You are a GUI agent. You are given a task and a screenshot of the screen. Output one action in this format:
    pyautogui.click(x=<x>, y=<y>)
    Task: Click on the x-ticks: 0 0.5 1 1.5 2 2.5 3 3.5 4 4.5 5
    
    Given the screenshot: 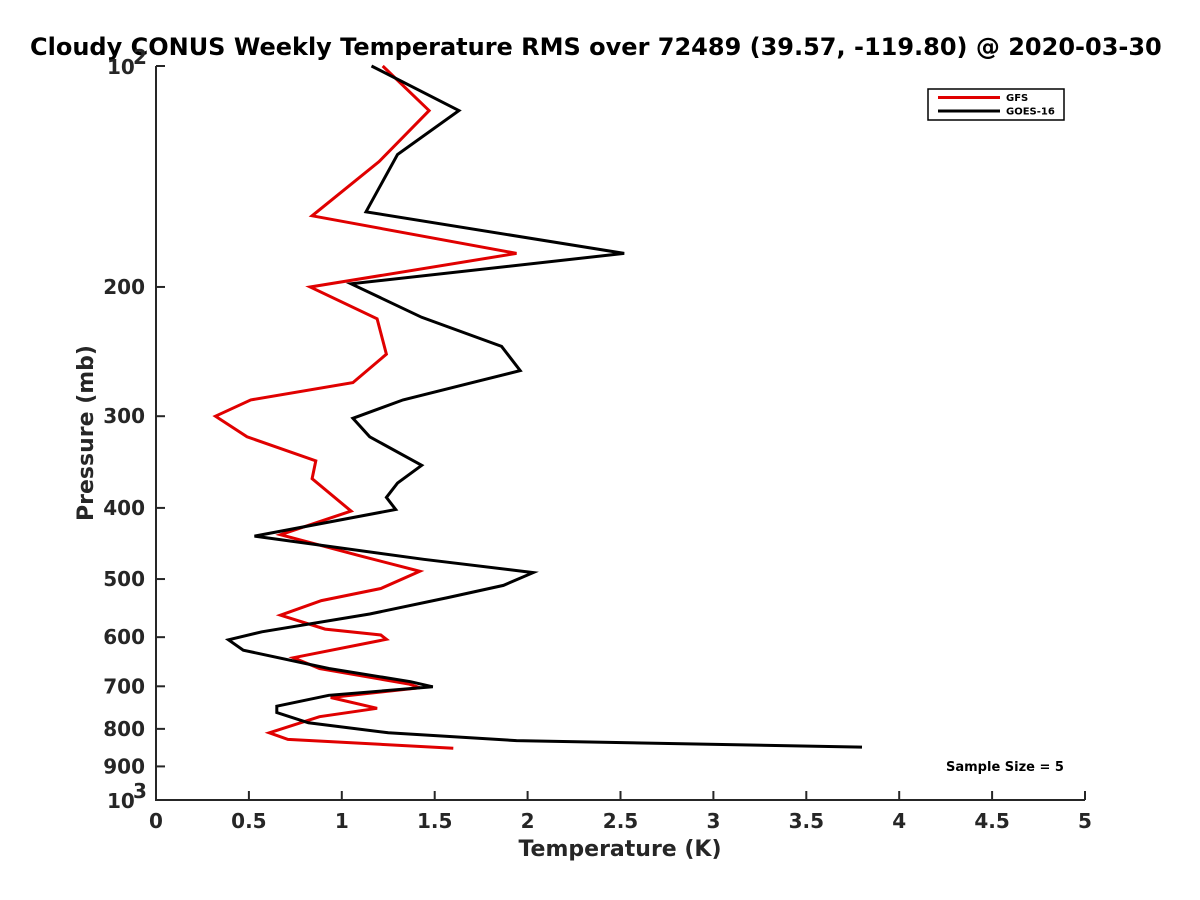 What is the action you would take?
    pyautogui.click(x=620, y=812)
    